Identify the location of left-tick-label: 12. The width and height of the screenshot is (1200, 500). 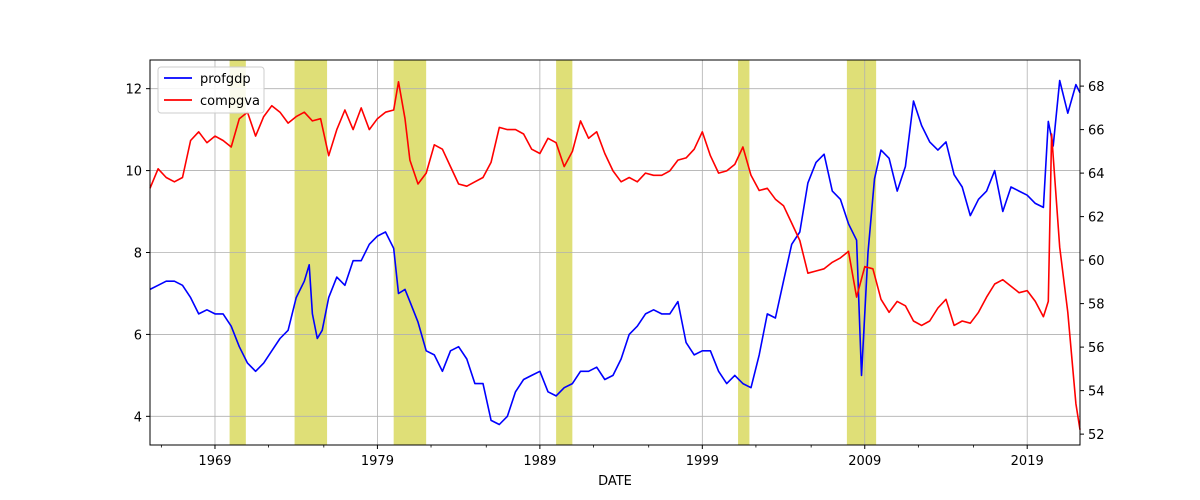
(133, 90).